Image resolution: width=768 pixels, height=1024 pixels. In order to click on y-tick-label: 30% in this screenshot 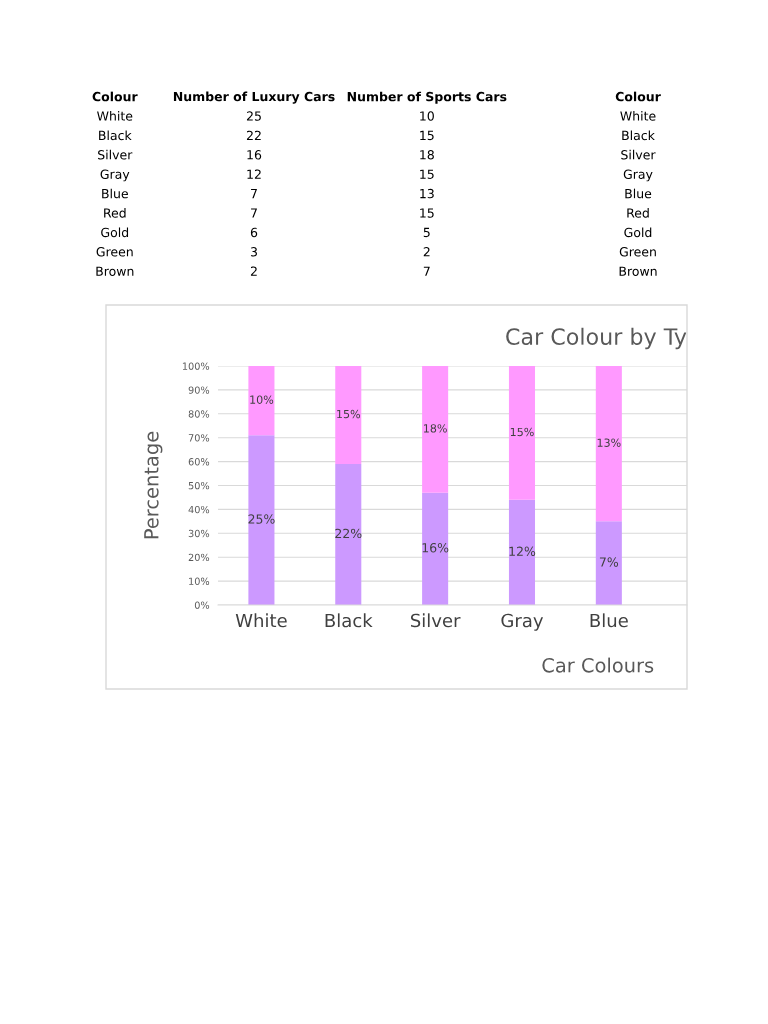, I will do `click(199, 533)`.